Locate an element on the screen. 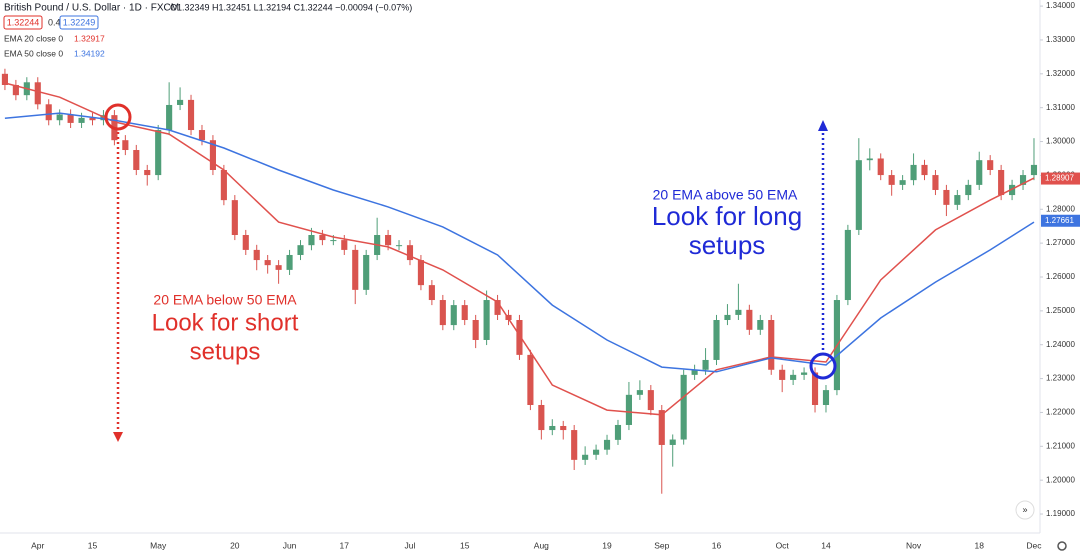 The height and width of the screenshot is (553, 1080). last-value-box is located at coordinates (1060, 220).